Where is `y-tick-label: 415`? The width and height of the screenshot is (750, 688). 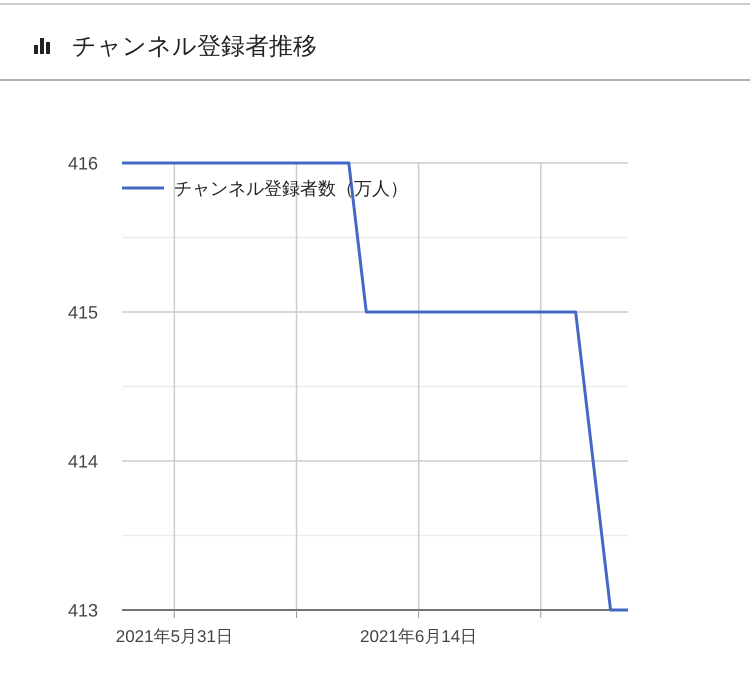 y-tick-label: 415 is located at coordinates (83, 312).